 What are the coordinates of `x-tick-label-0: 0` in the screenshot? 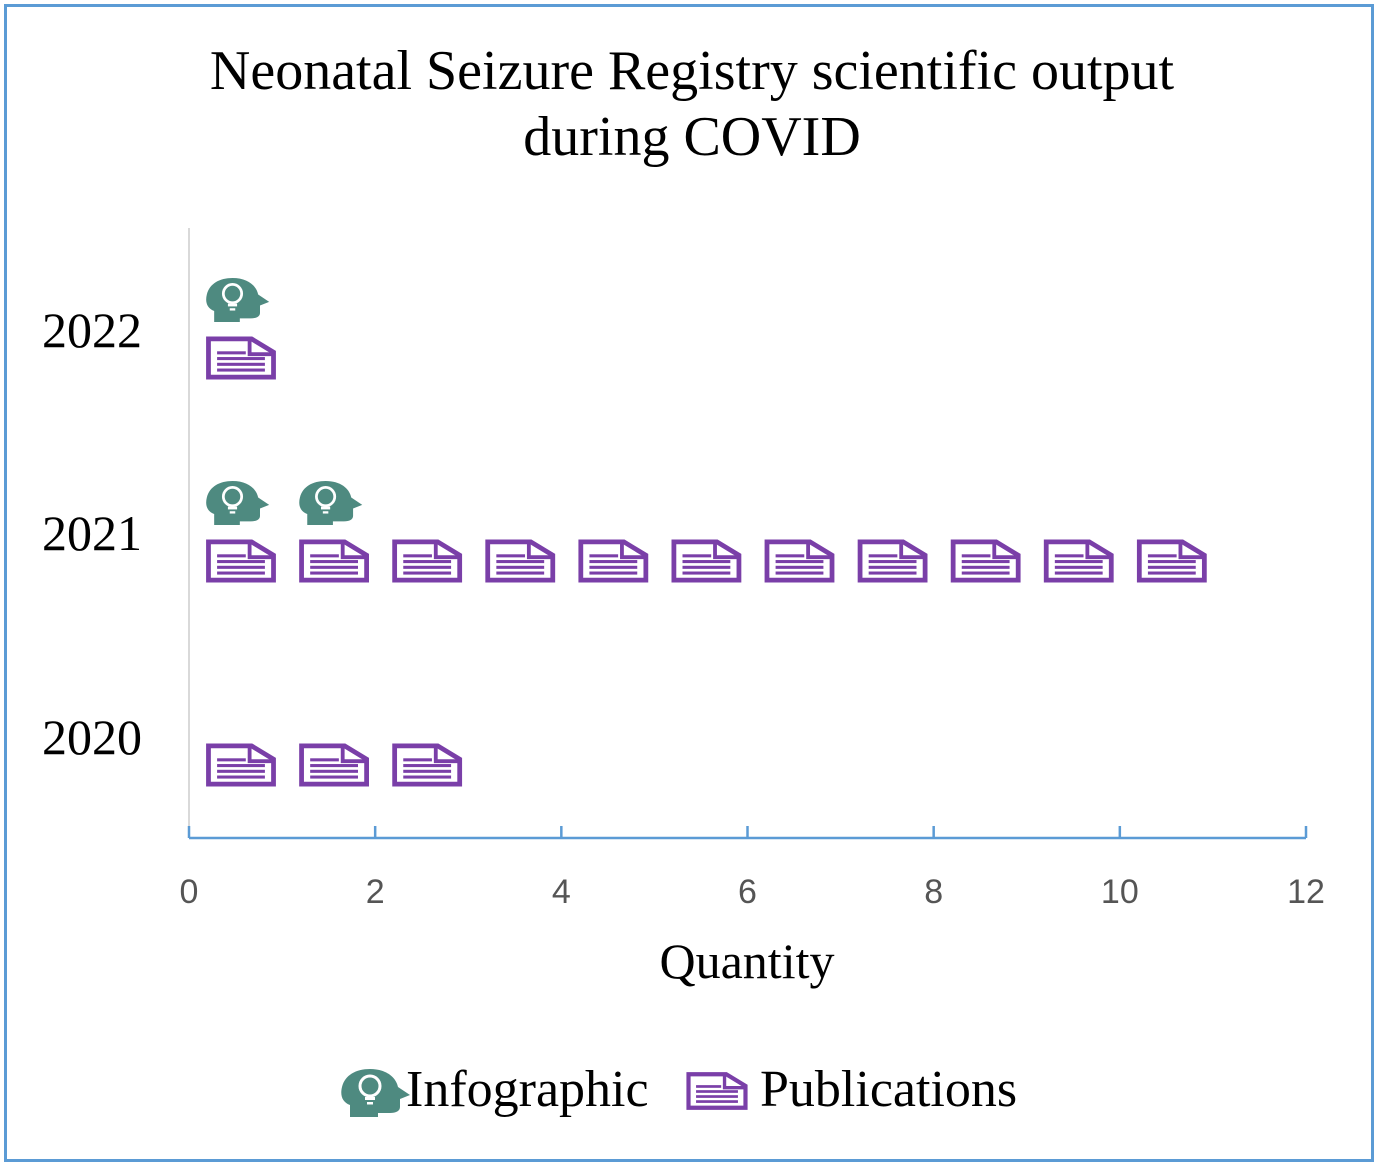 It's located at (189, 892).